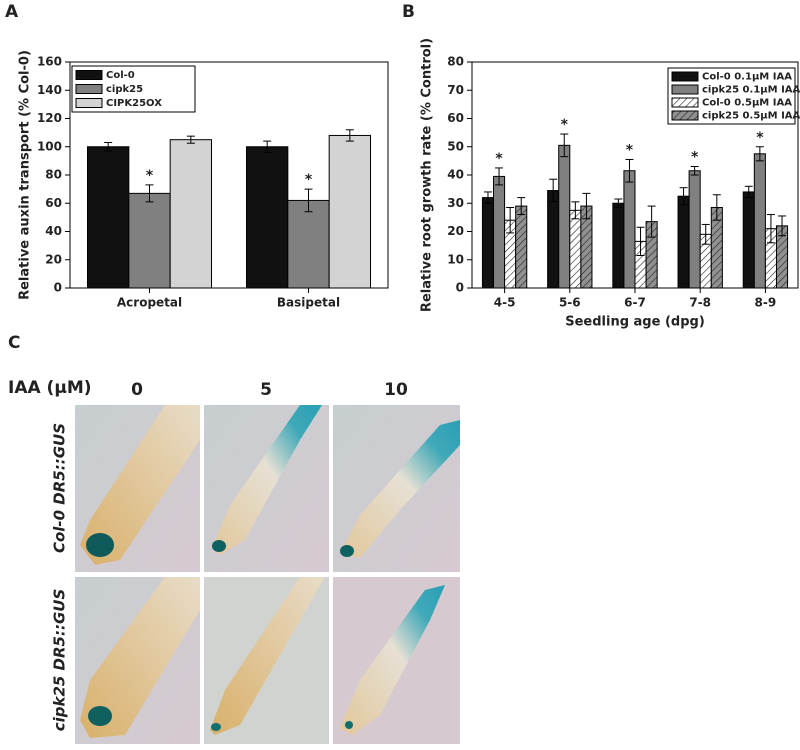 The image size is (800, 750). What do you see at coordinates (49, 146) in the screenshot?
I see `y-tick-label: 100` at bounding box center [49, 146].